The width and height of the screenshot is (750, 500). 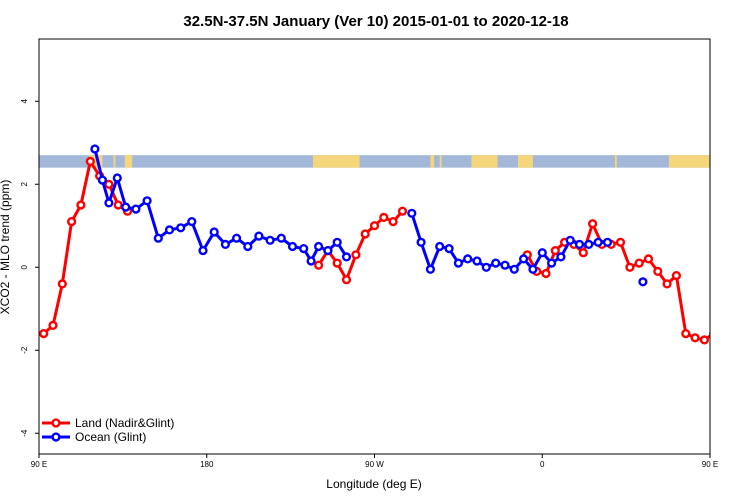 What do you see at coordinates (24, 183) in the screenshot?
I see `y-tick-label: 2` at bounding box center [24, 183].